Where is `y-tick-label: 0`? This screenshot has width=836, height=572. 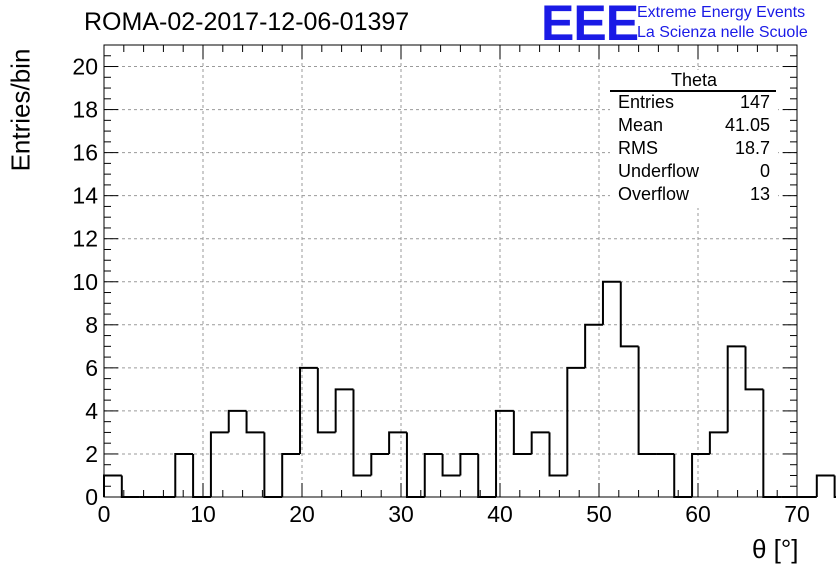
y-tick-label: 0 is located at coordinates (91, 497).